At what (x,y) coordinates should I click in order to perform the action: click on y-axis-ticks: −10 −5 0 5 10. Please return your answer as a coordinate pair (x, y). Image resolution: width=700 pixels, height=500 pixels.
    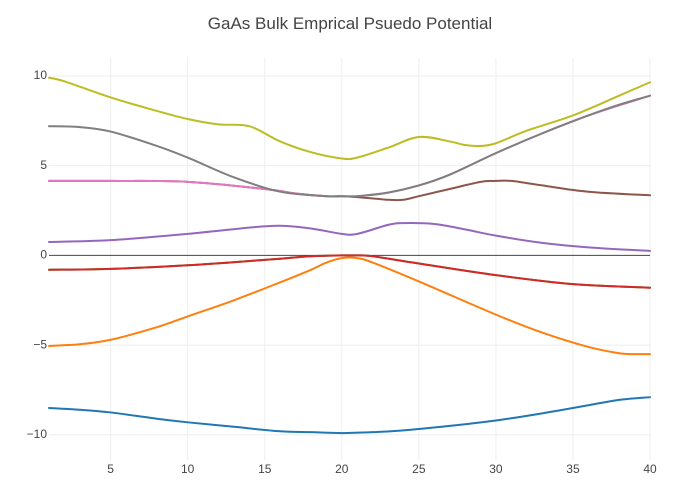
    Looking at the image, I should click on (37, 254).